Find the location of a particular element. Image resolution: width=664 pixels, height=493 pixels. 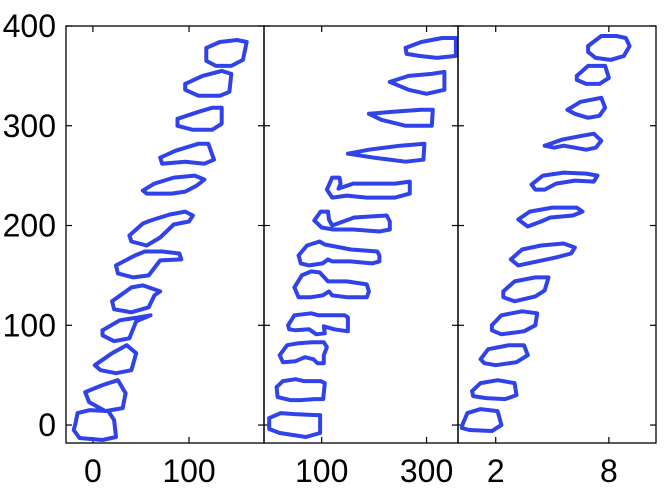

y-axis: 0 100 200 300 400 is located at coordinates (29, 225).